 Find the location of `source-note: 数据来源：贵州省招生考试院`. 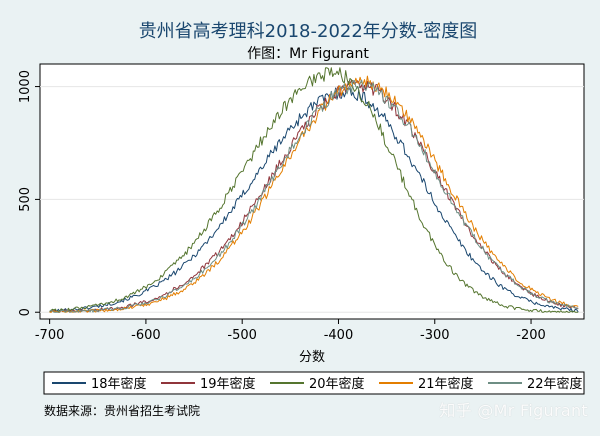

source-note: 数据来源：贵州省招生考试院 is located at coordinates (122, 410).